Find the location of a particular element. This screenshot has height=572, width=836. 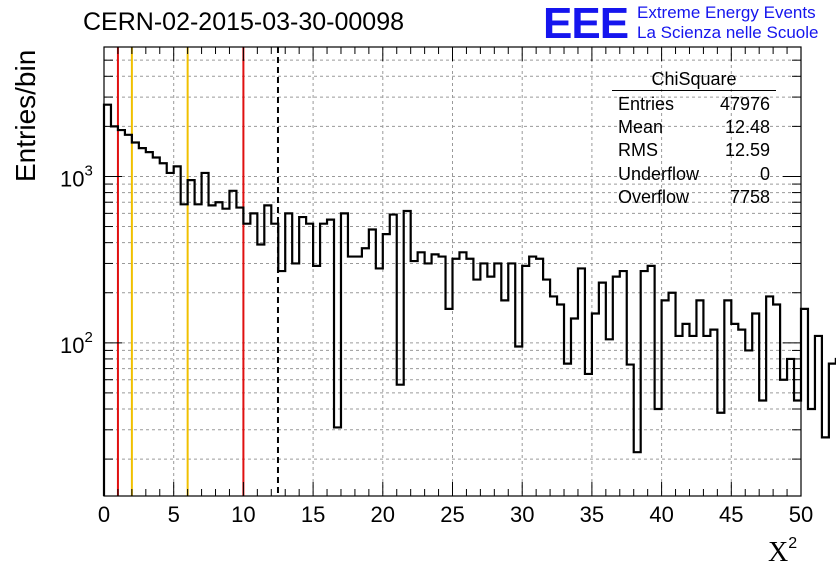

stats-label: RMS is located at coordinates (638, 150).